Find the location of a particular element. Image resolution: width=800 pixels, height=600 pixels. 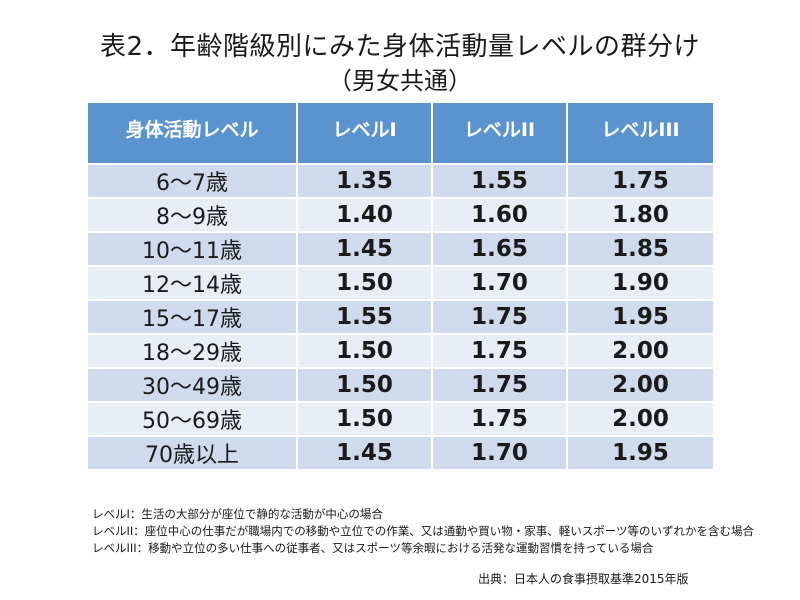

age-cell: 50～69歳 is located at coordinates (192, 419).